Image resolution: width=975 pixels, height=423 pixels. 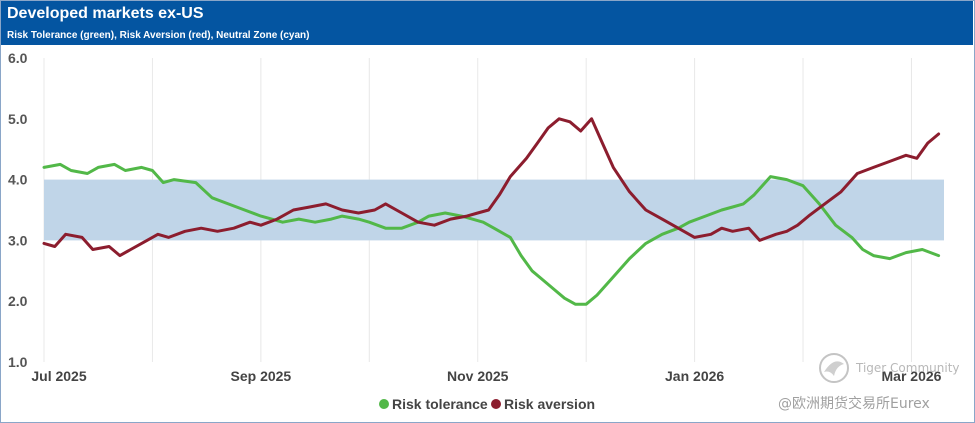 I want to click on y-tick-label: 2.0, so click(x=18, y=301).